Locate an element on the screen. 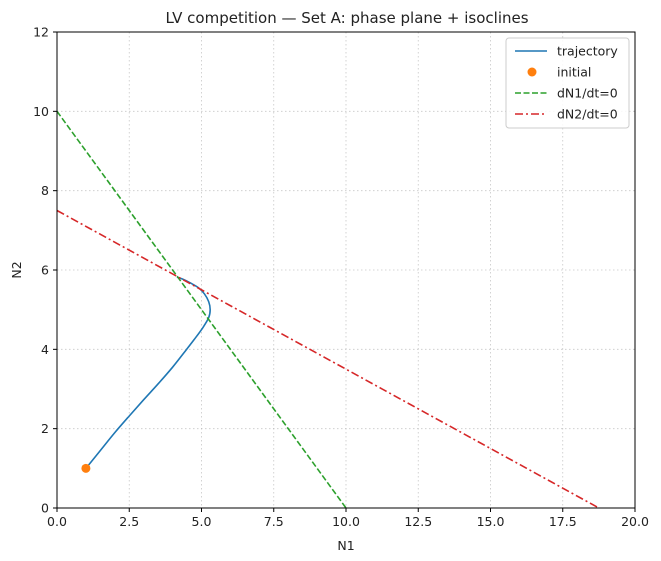 The width and height of the screenshot is (661, 561). y-tick-label: 4 is located at coordinates (45, 349).